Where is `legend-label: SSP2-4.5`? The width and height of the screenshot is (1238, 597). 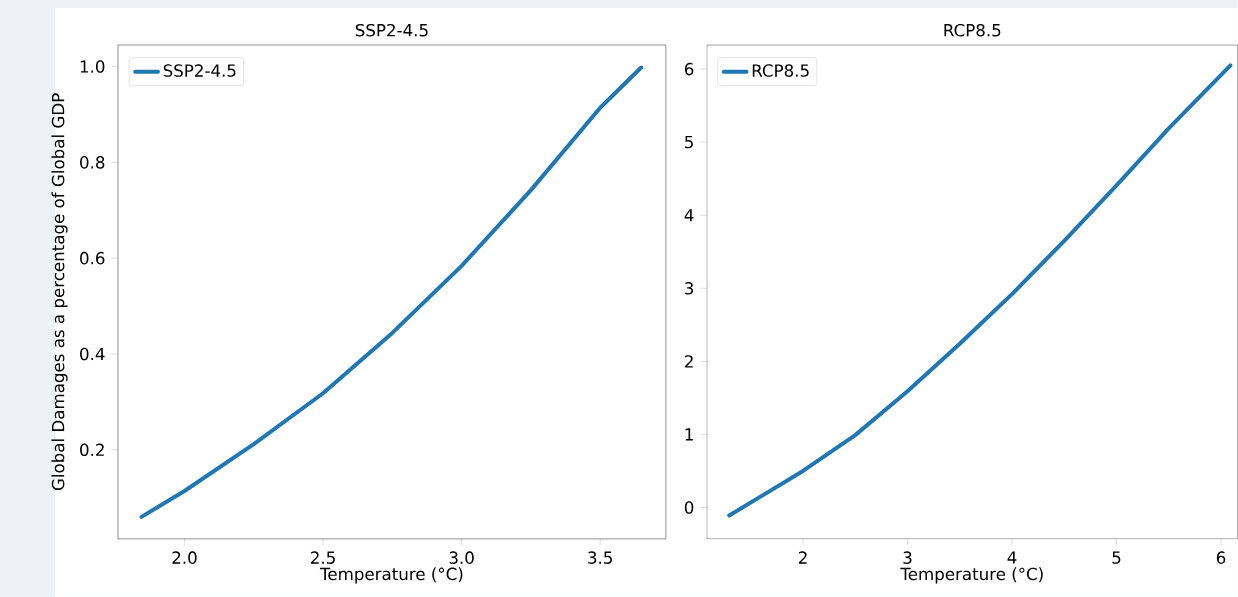 legend-label: SSP2-4.5 is located at coordinates (199, 70).